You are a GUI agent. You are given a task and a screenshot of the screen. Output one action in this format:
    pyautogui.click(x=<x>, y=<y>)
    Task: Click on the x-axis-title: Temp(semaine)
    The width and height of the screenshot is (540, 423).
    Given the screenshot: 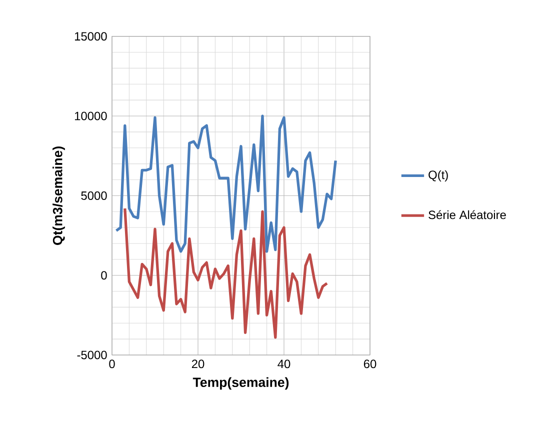 What is the action you would take?
    pyautogui.click(x=240, y=383)
    